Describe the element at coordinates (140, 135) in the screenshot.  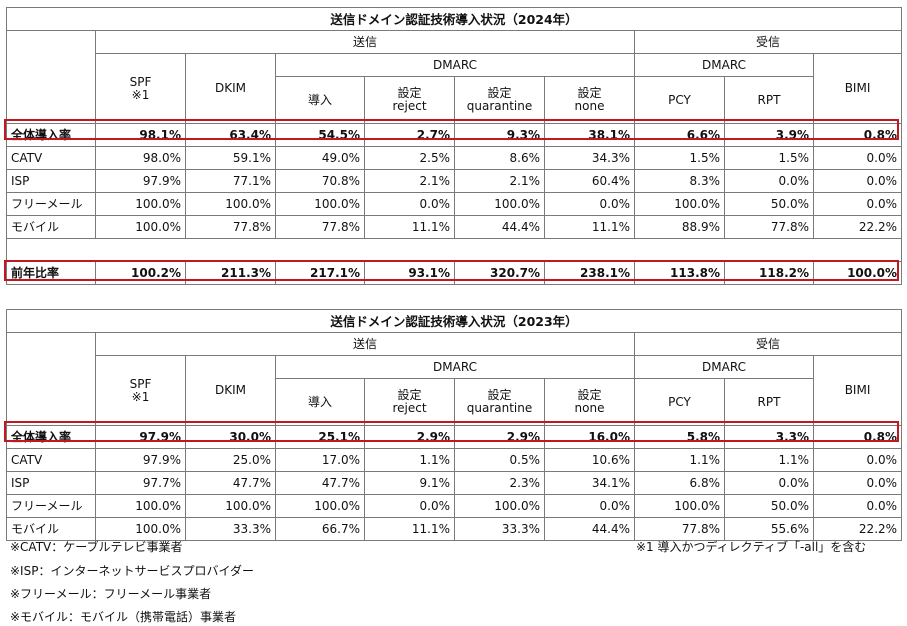
I see `data-cell: 98.1%` at that location.